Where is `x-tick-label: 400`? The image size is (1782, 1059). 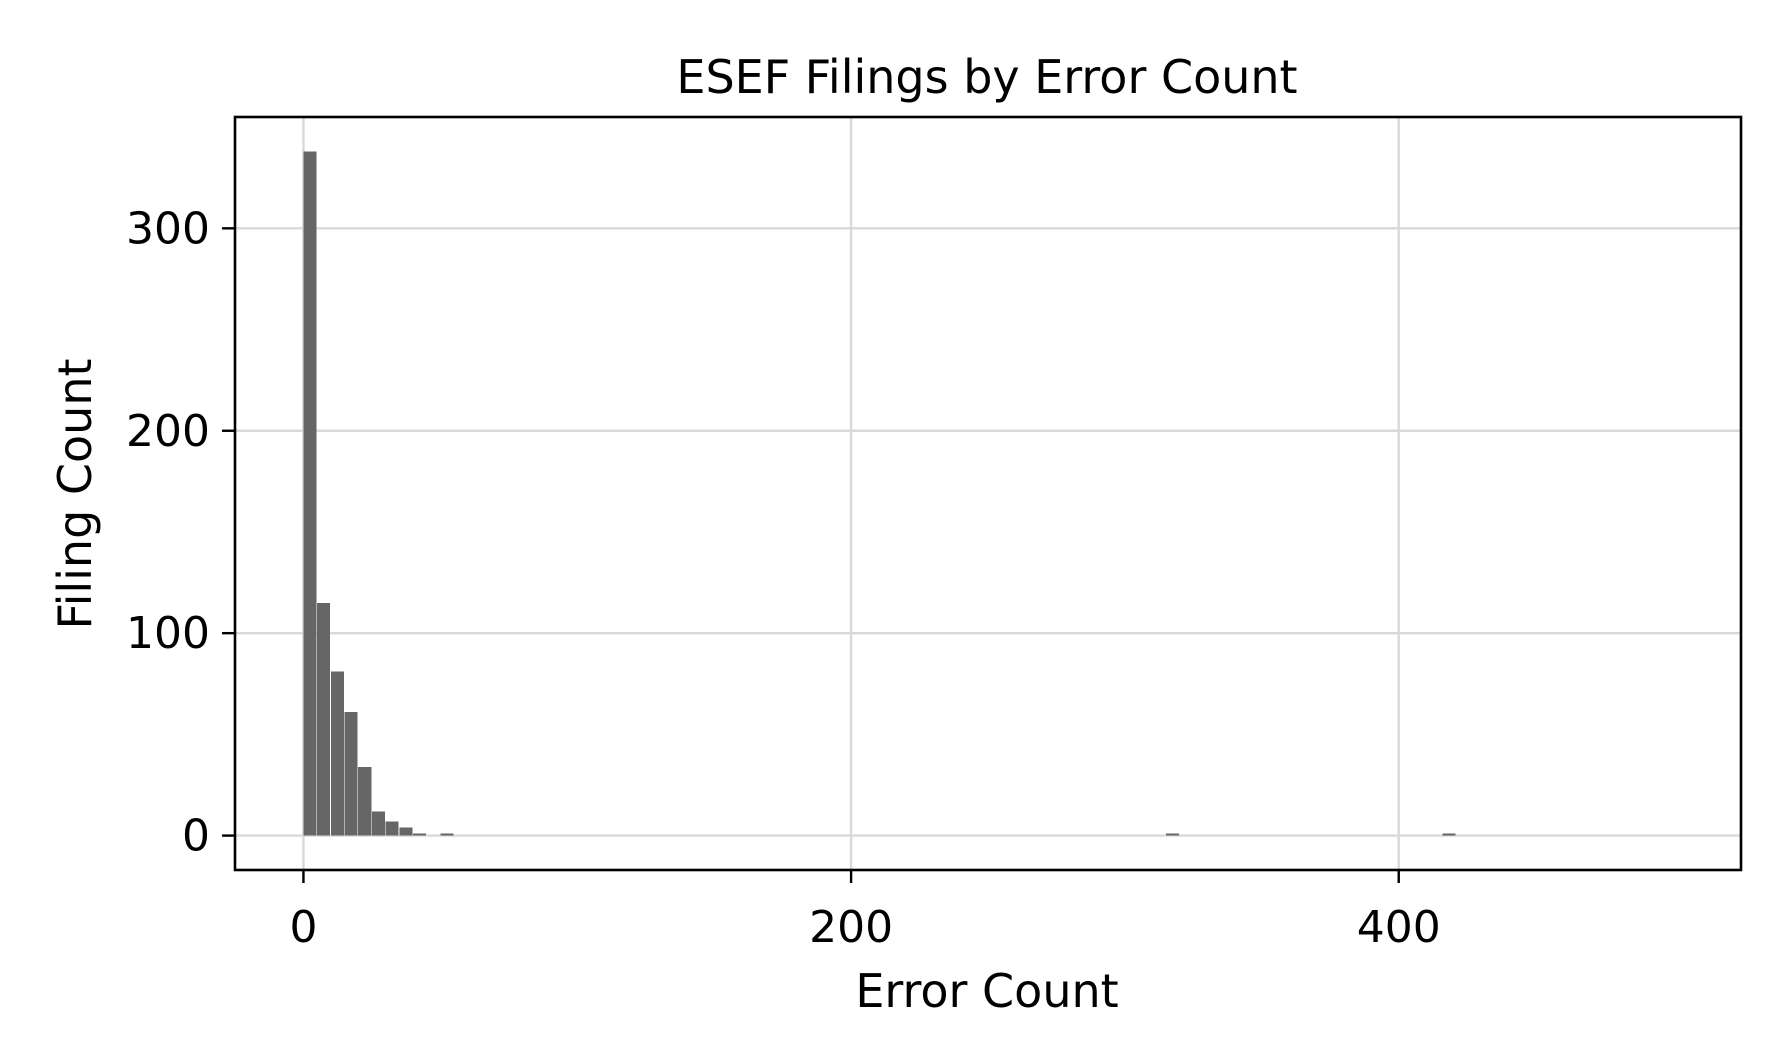 x-tick-label: 400 is located at coordinates (1399, 927).